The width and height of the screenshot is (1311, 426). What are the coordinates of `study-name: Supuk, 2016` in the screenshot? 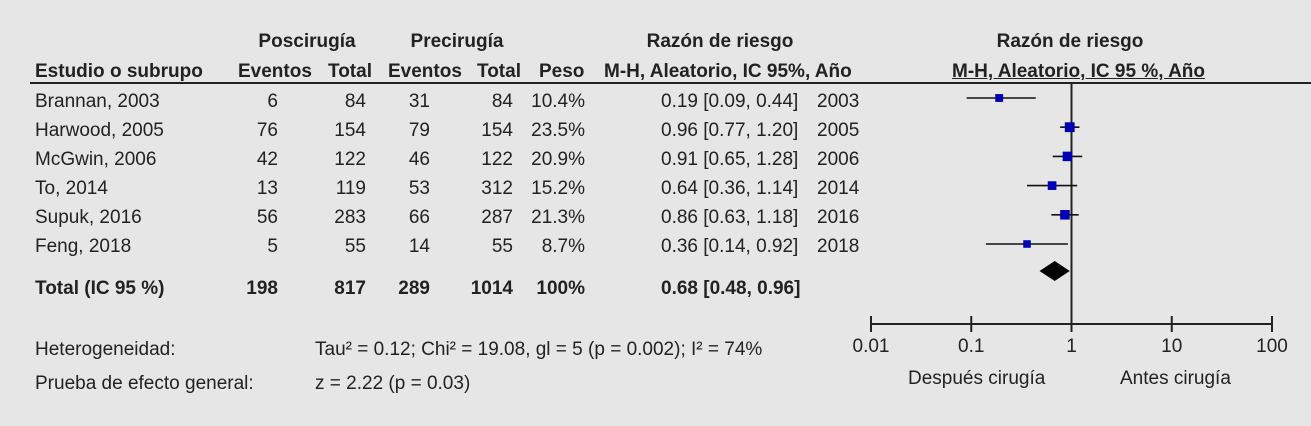 It's located at (88, 217).